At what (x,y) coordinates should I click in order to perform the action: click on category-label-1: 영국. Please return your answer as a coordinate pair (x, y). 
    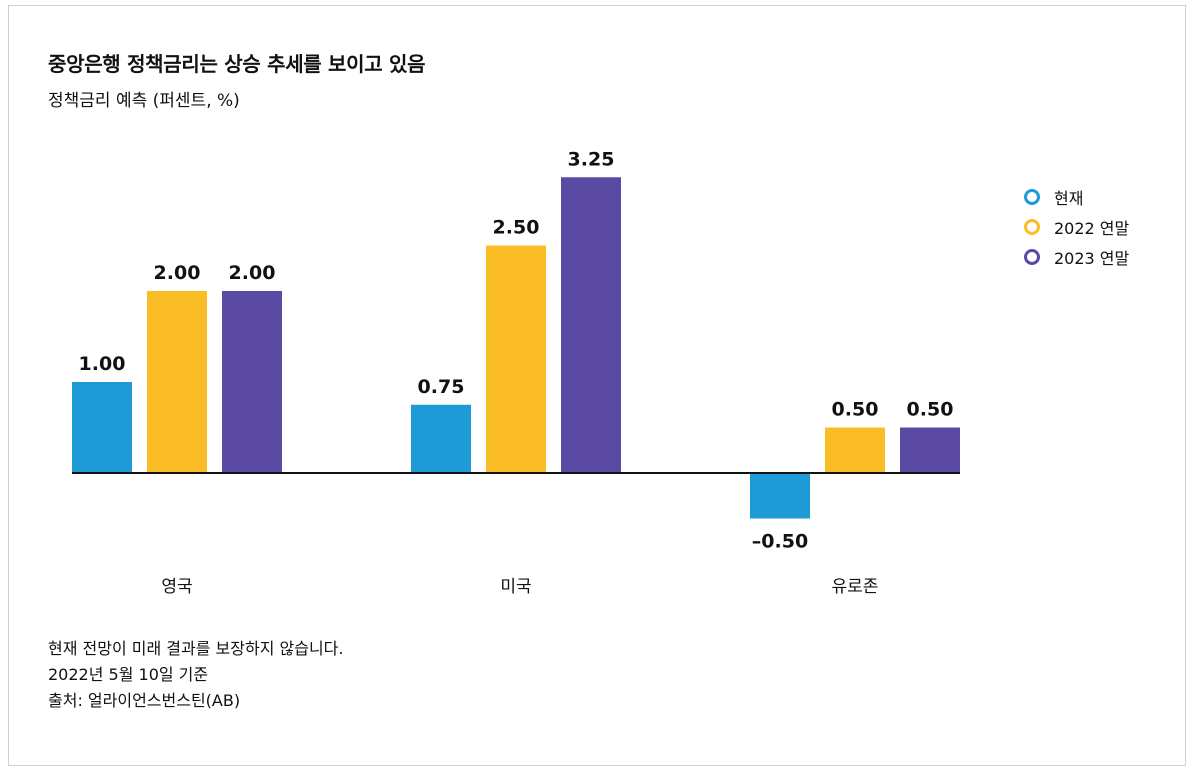
    Looking at the image, I should click on (176, 587).